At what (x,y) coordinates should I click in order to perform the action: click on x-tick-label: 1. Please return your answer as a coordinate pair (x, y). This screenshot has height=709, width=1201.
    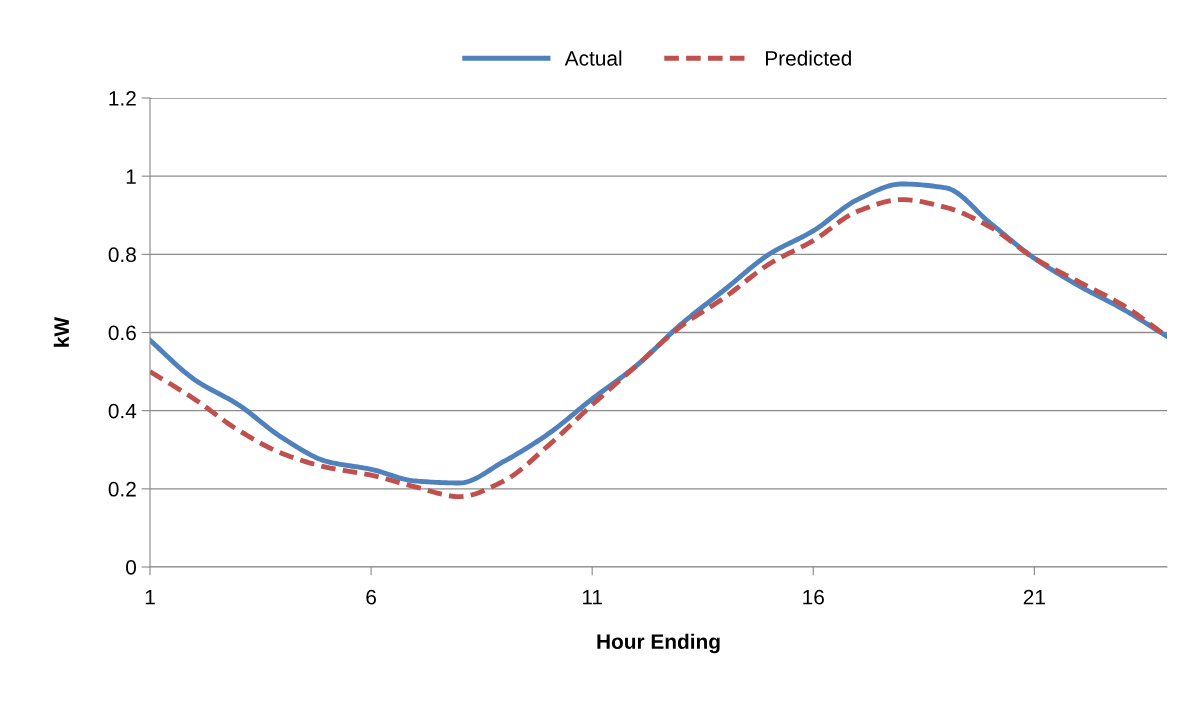
    Looking at the image, I should click on (150, 597).